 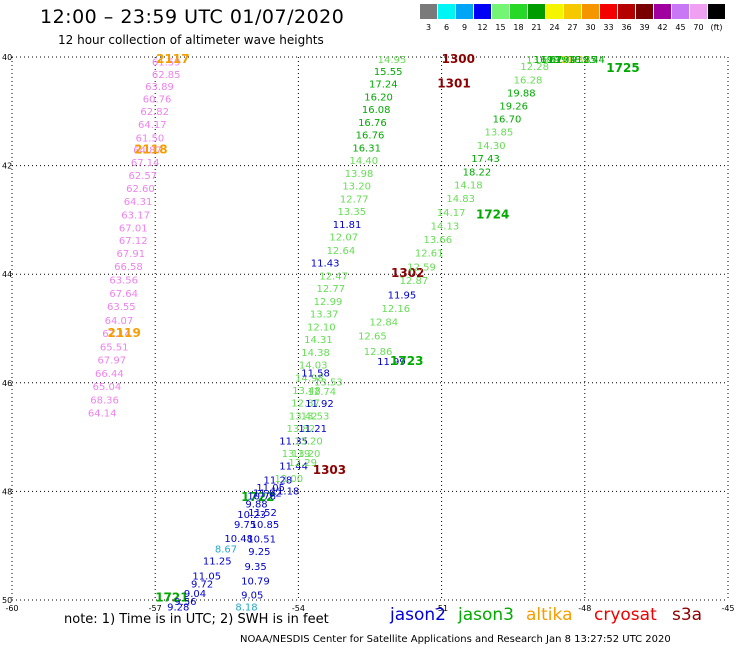 I want to click on swh-reading: 62.82, so click(x=154, y=112).